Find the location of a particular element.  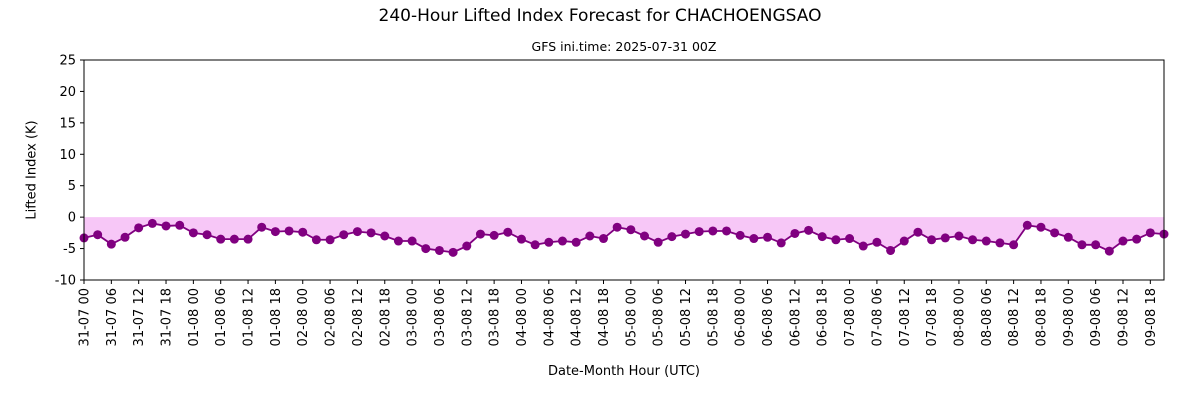

x-tick-label: 03-08 18 is located at coordinates (495, 317).